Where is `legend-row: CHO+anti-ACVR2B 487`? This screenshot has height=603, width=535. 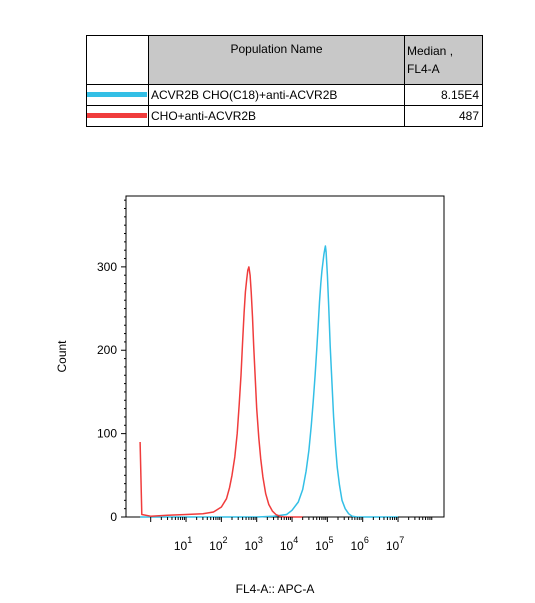
legend-row: CHO+anti-ACVR2B 487 is located at coordinates (284, 116).